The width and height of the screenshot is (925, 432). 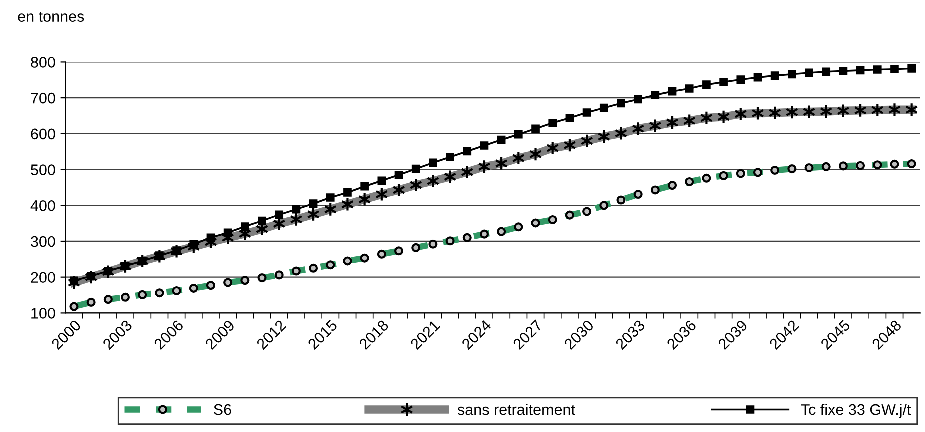 I want to click on legend-label: Tc fixe 33 GW.j/t, so click(x=856, y=411).